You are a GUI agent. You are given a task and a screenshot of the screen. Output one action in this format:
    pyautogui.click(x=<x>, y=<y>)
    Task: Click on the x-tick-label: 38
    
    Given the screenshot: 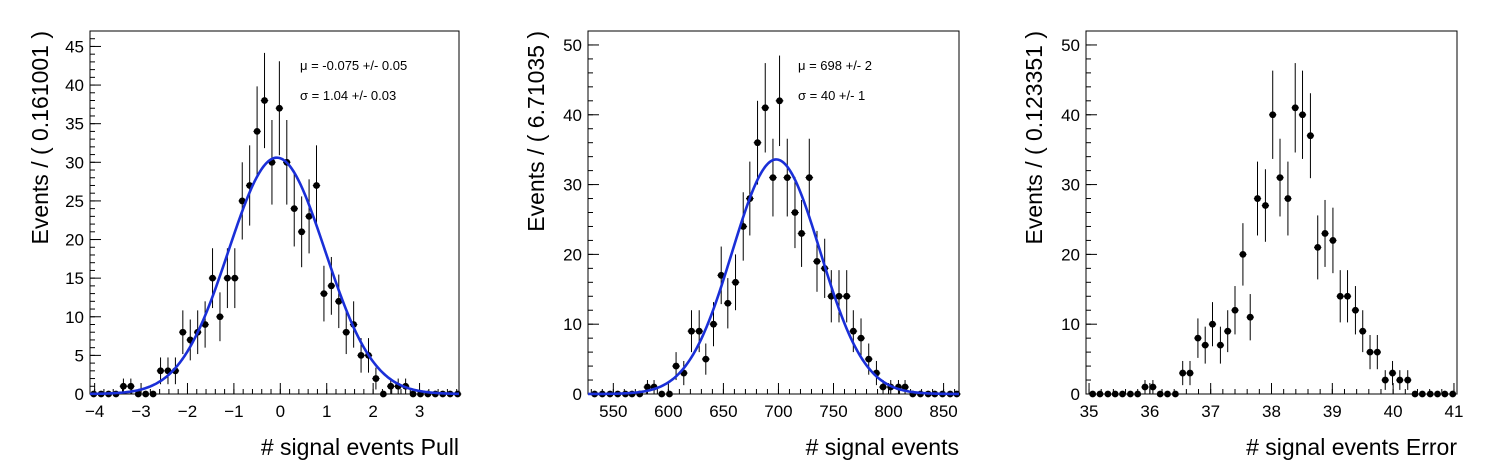 What is the action you would take?
    pyautogui.click(x=1271, y=411)
    